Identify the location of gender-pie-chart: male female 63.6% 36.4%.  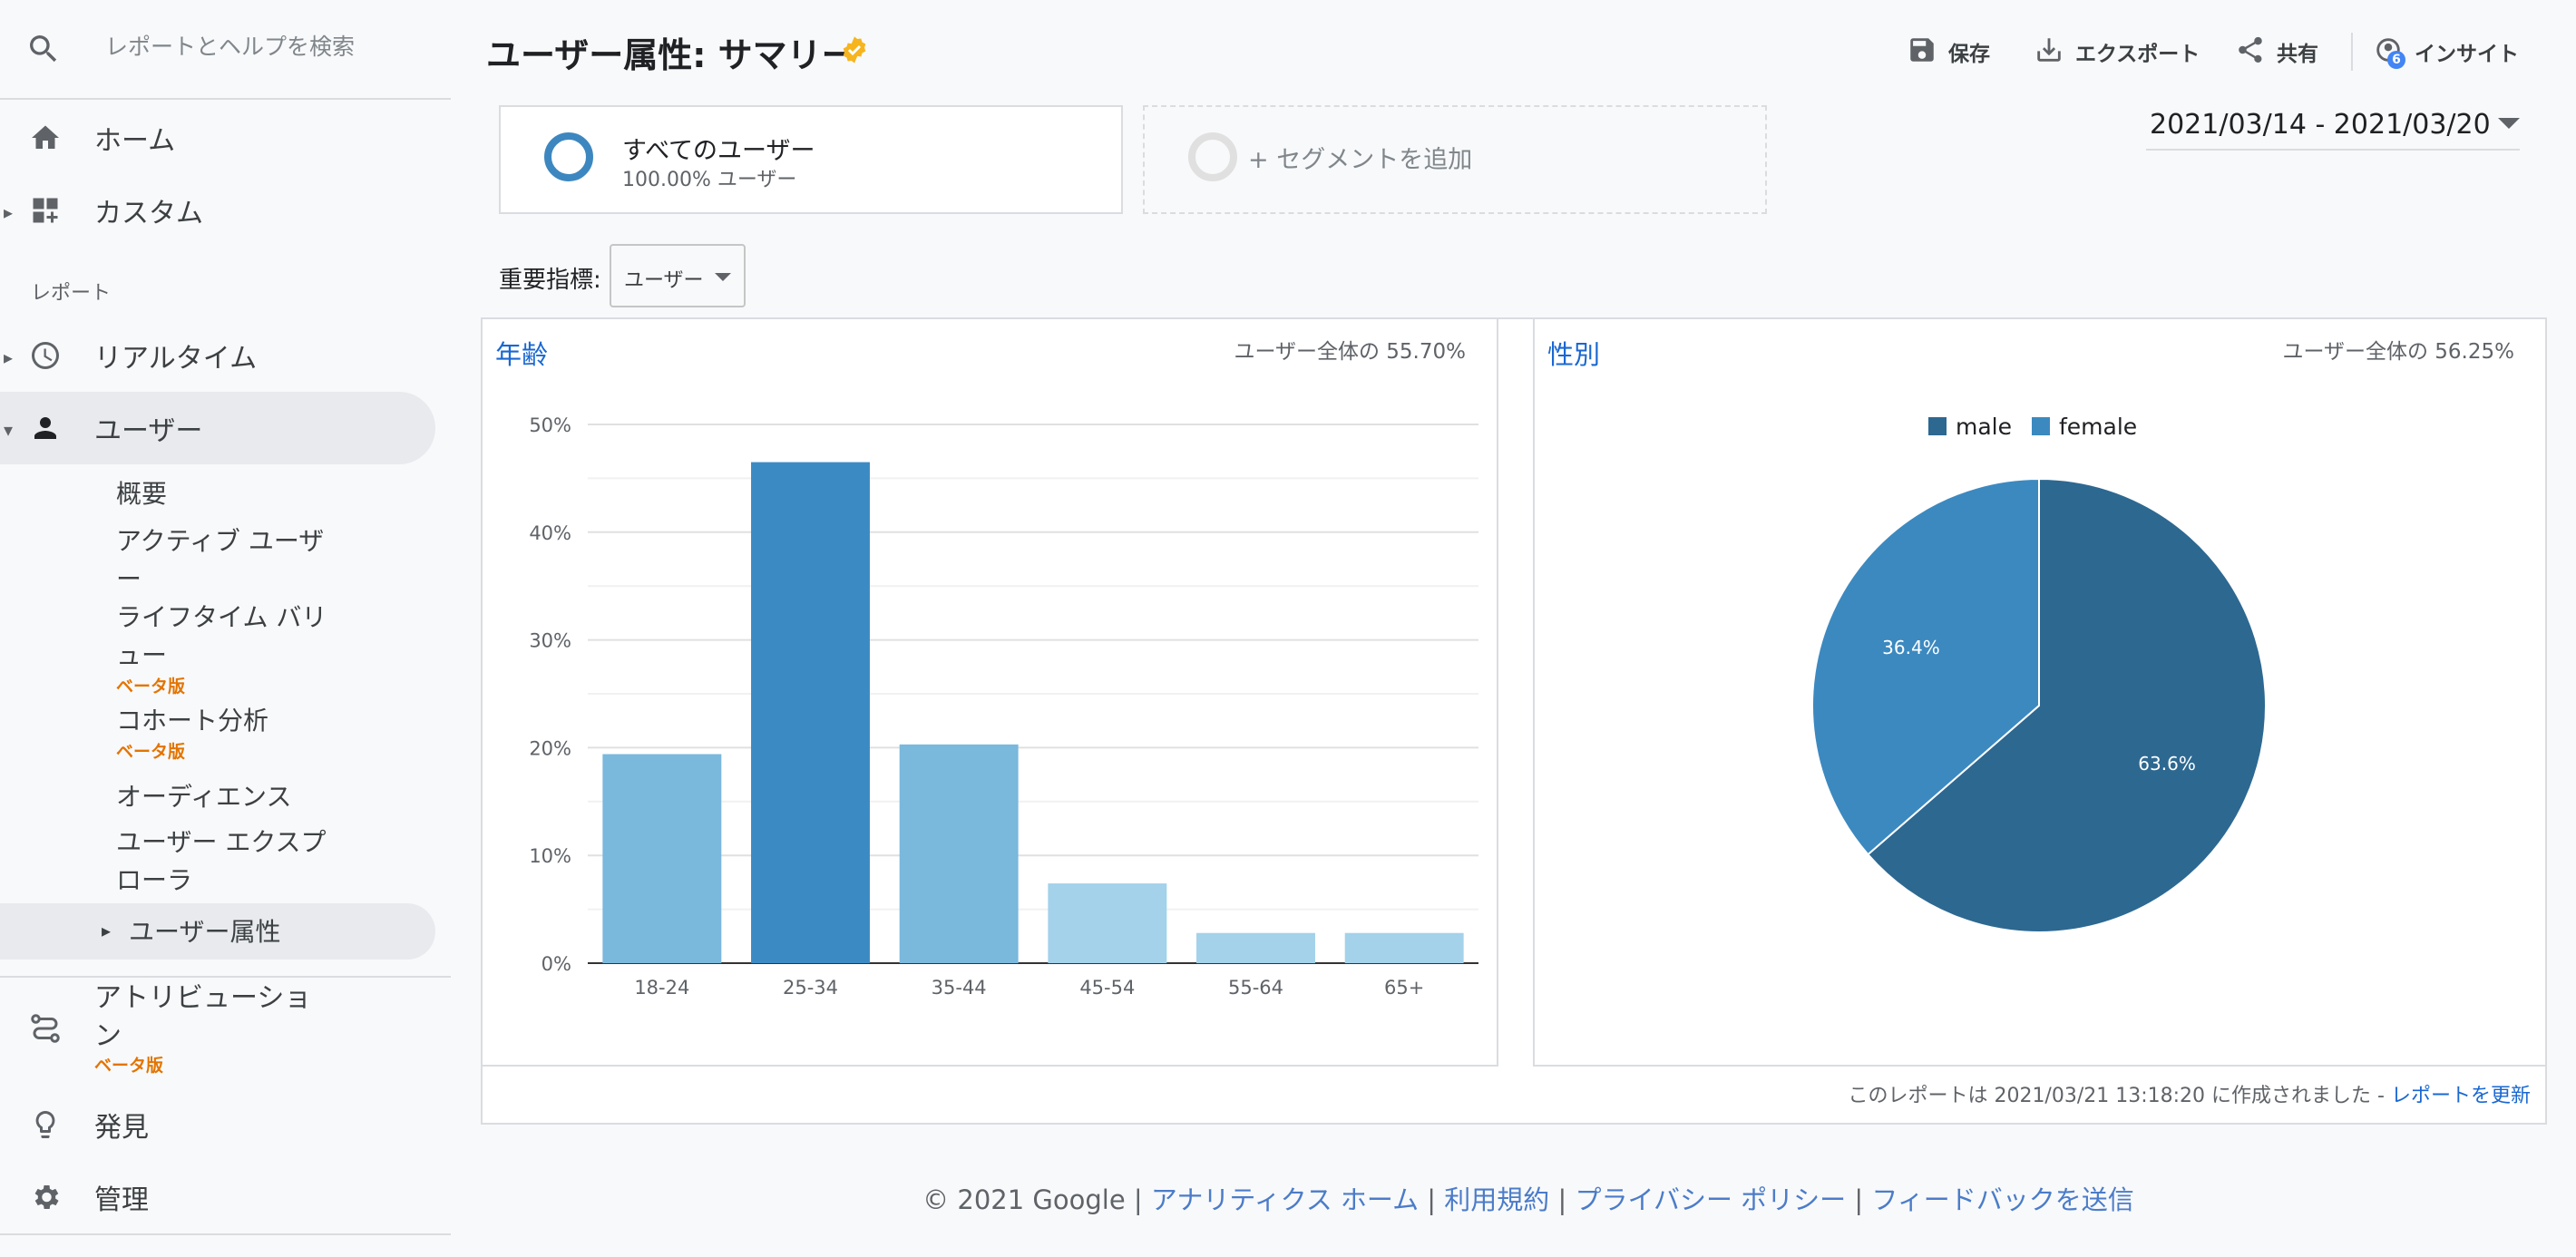
(2039, 673).